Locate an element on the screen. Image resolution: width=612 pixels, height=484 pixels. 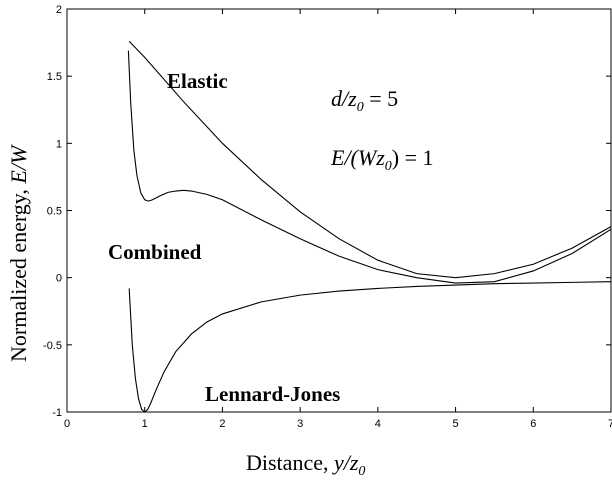
annotation-e-ratio-pre: E/(Wz is located at coordinates (357, 157).